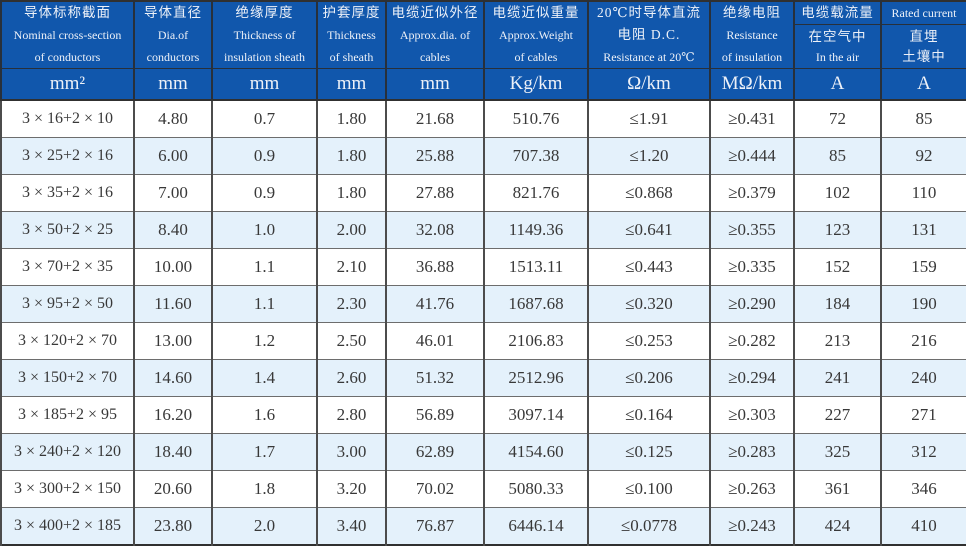 This screenshot has height=547, width=966. I want to click on cell-current-in-air: 152, so click(837, 267).